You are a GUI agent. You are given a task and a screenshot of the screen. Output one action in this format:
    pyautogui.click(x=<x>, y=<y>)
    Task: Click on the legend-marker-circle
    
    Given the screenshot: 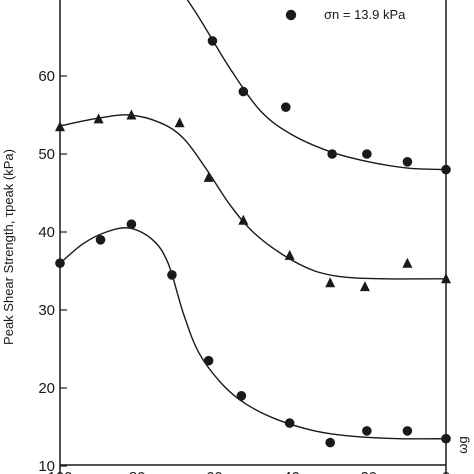 What is the action you would take?
    pyautogui.click(x=291, y=15)
    